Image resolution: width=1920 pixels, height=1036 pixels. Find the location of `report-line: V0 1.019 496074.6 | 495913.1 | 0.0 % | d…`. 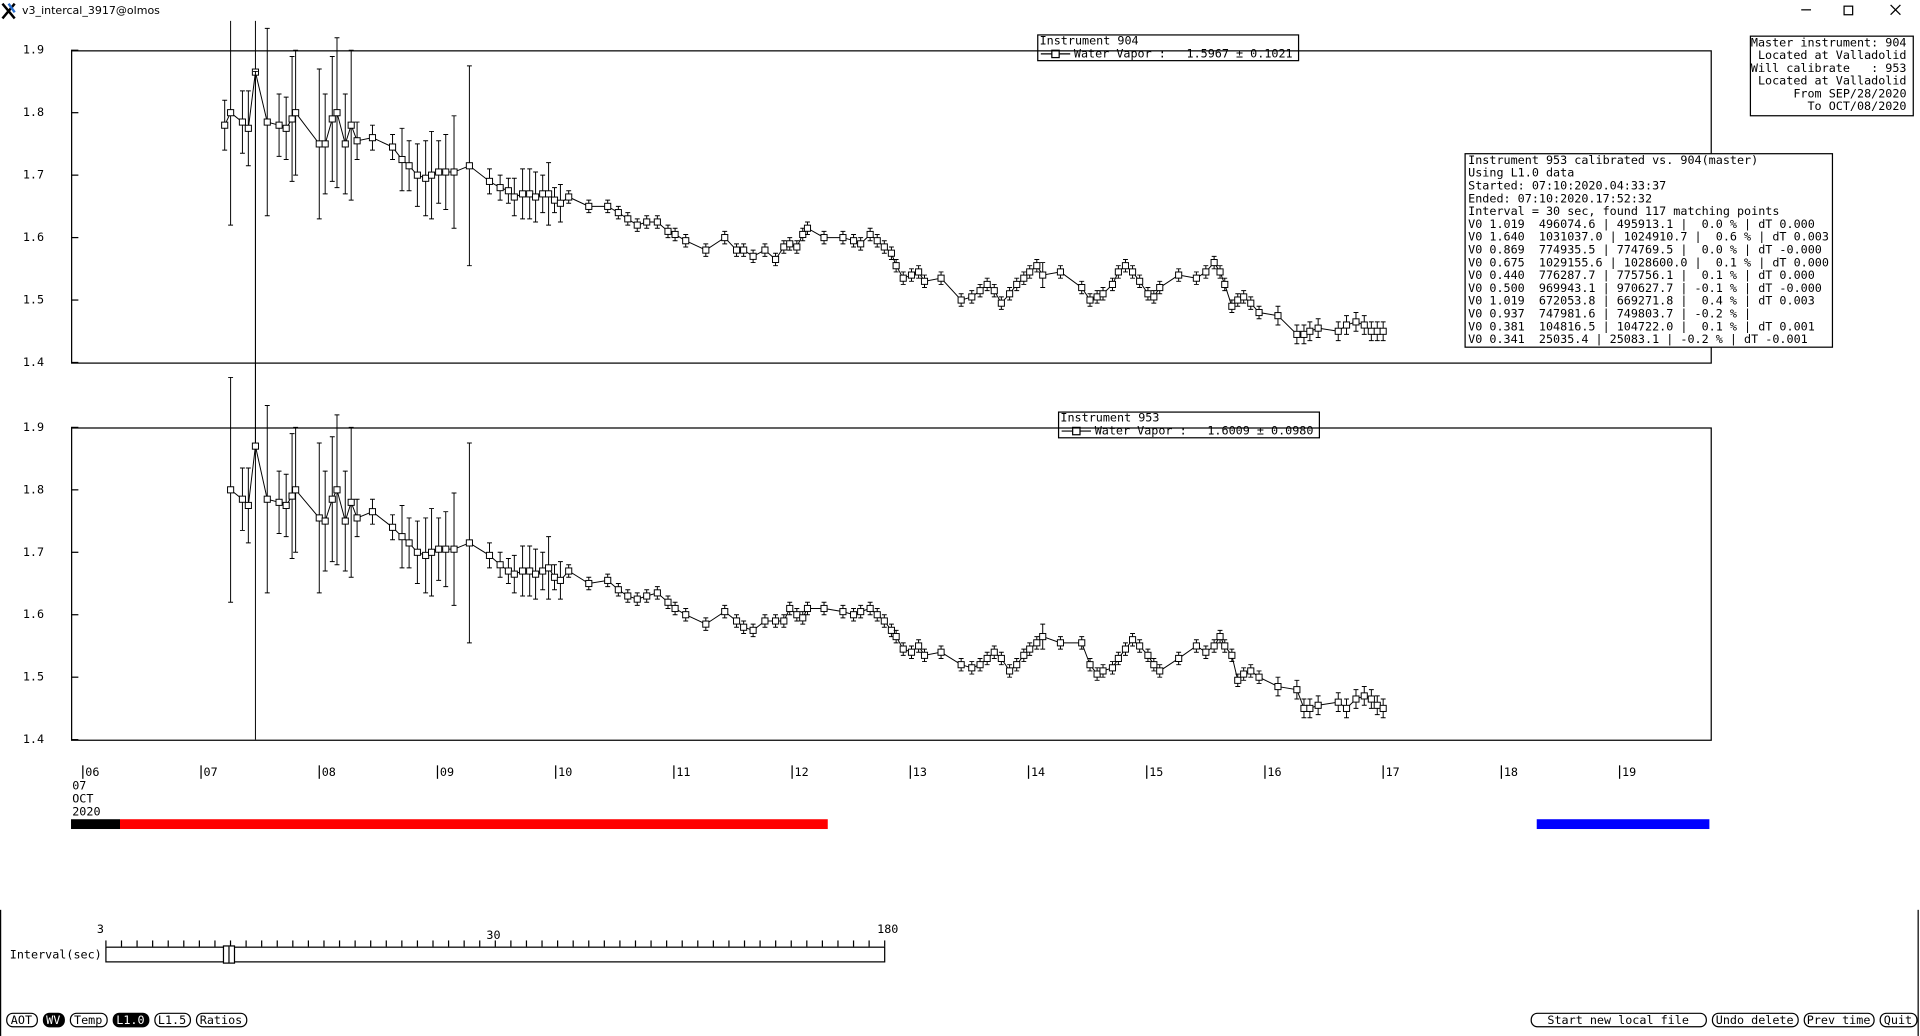

report-line: V0 1.019 496074.6 | 495913.1 | 0.0 % | d… is located at coordinates (1641, 224).